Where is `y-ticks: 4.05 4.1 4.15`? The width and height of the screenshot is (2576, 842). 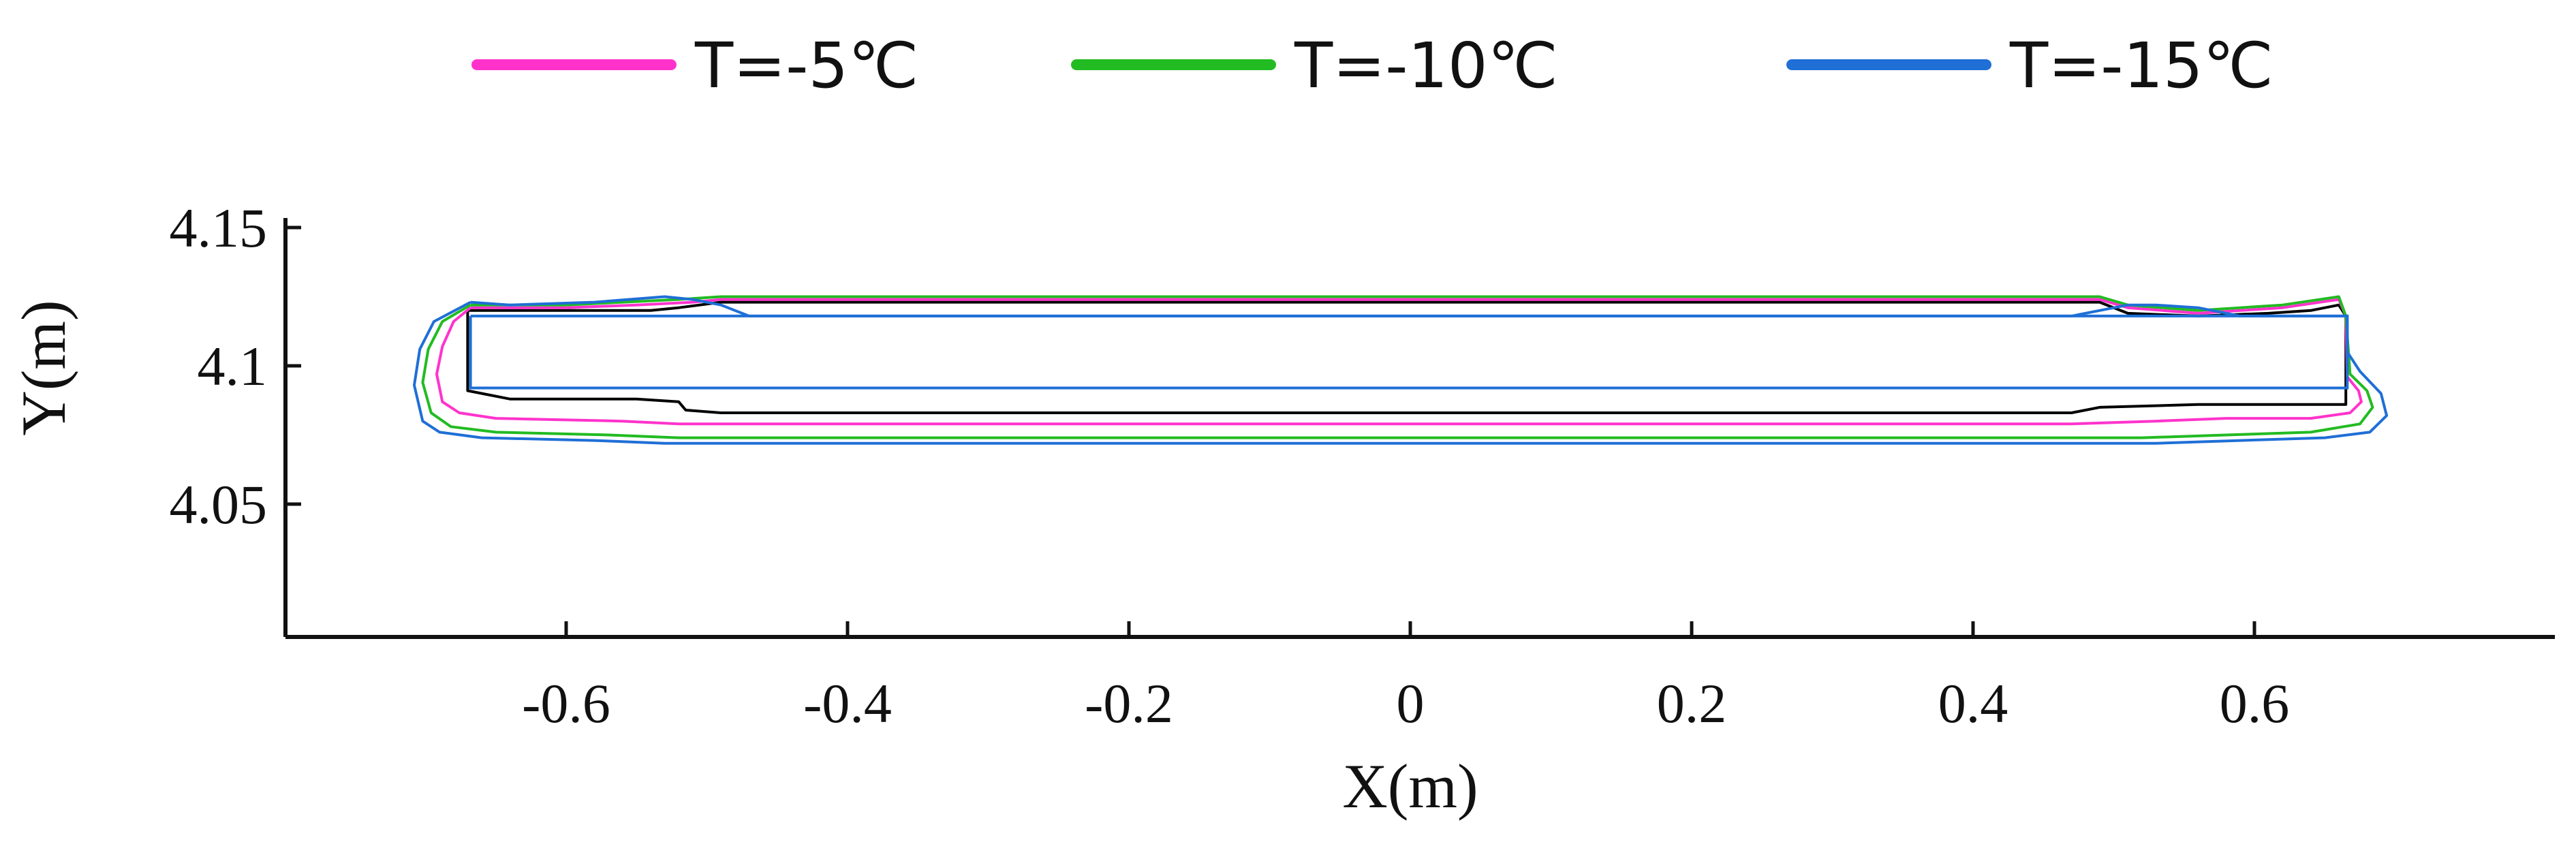 y-ticks: 4.05 4.1 4.15 is located at coordinates (236, 366).